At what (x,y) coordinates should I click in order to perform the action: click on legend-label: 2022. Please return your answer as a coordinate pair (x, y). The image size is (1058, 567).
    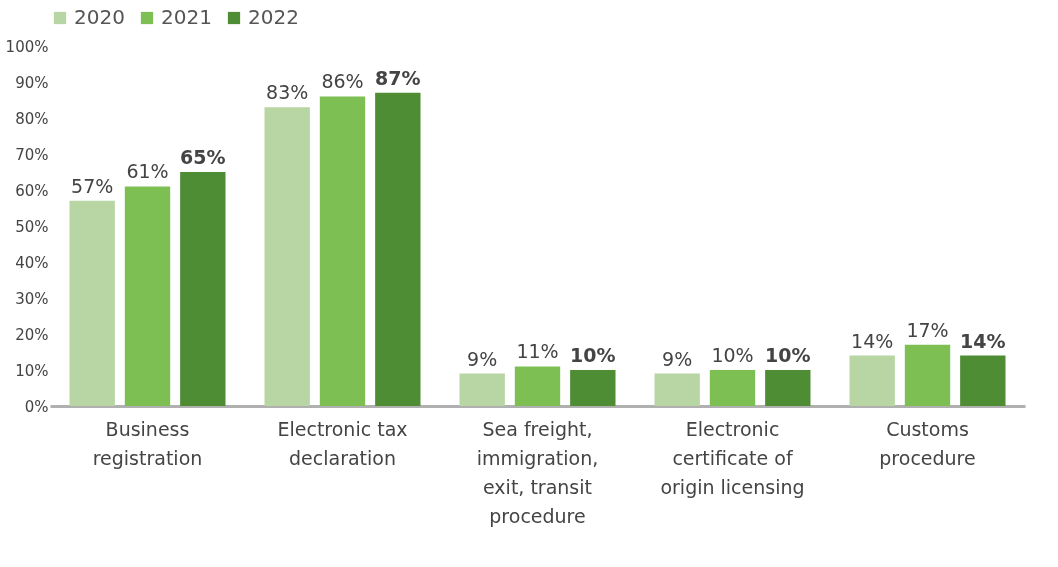
    Looking at the image, I should click on (273, 17).